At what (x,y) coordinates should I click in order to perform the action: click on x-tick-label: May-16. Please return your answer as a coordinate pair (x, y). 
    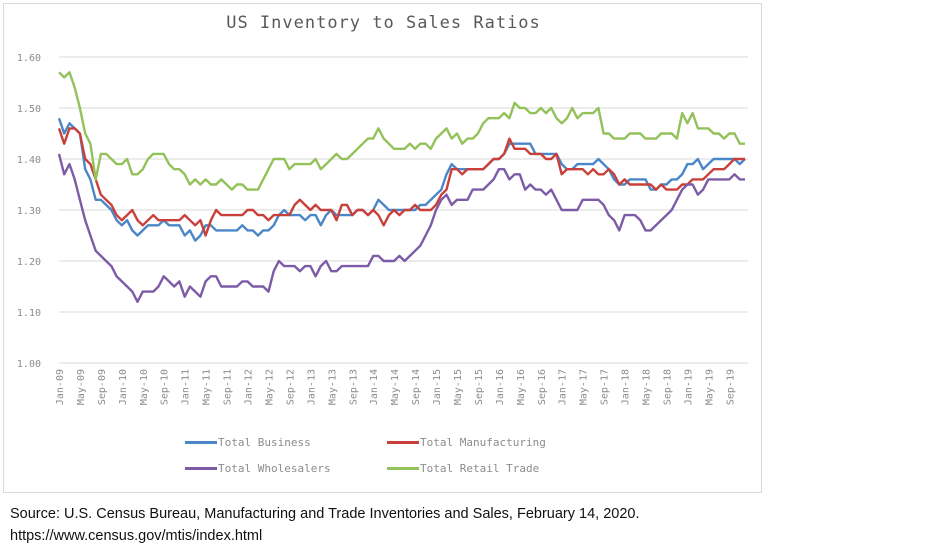
    Looking at the image, I should click on (521, 387).